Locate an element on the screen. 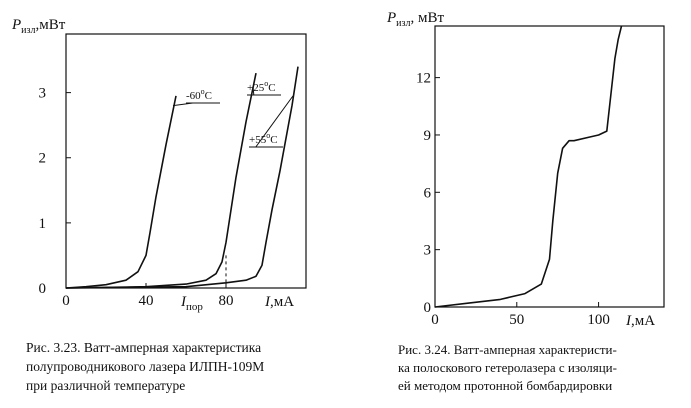 The image size is (691, 408). series-label: -60oC is located at coordinates (199, 94).